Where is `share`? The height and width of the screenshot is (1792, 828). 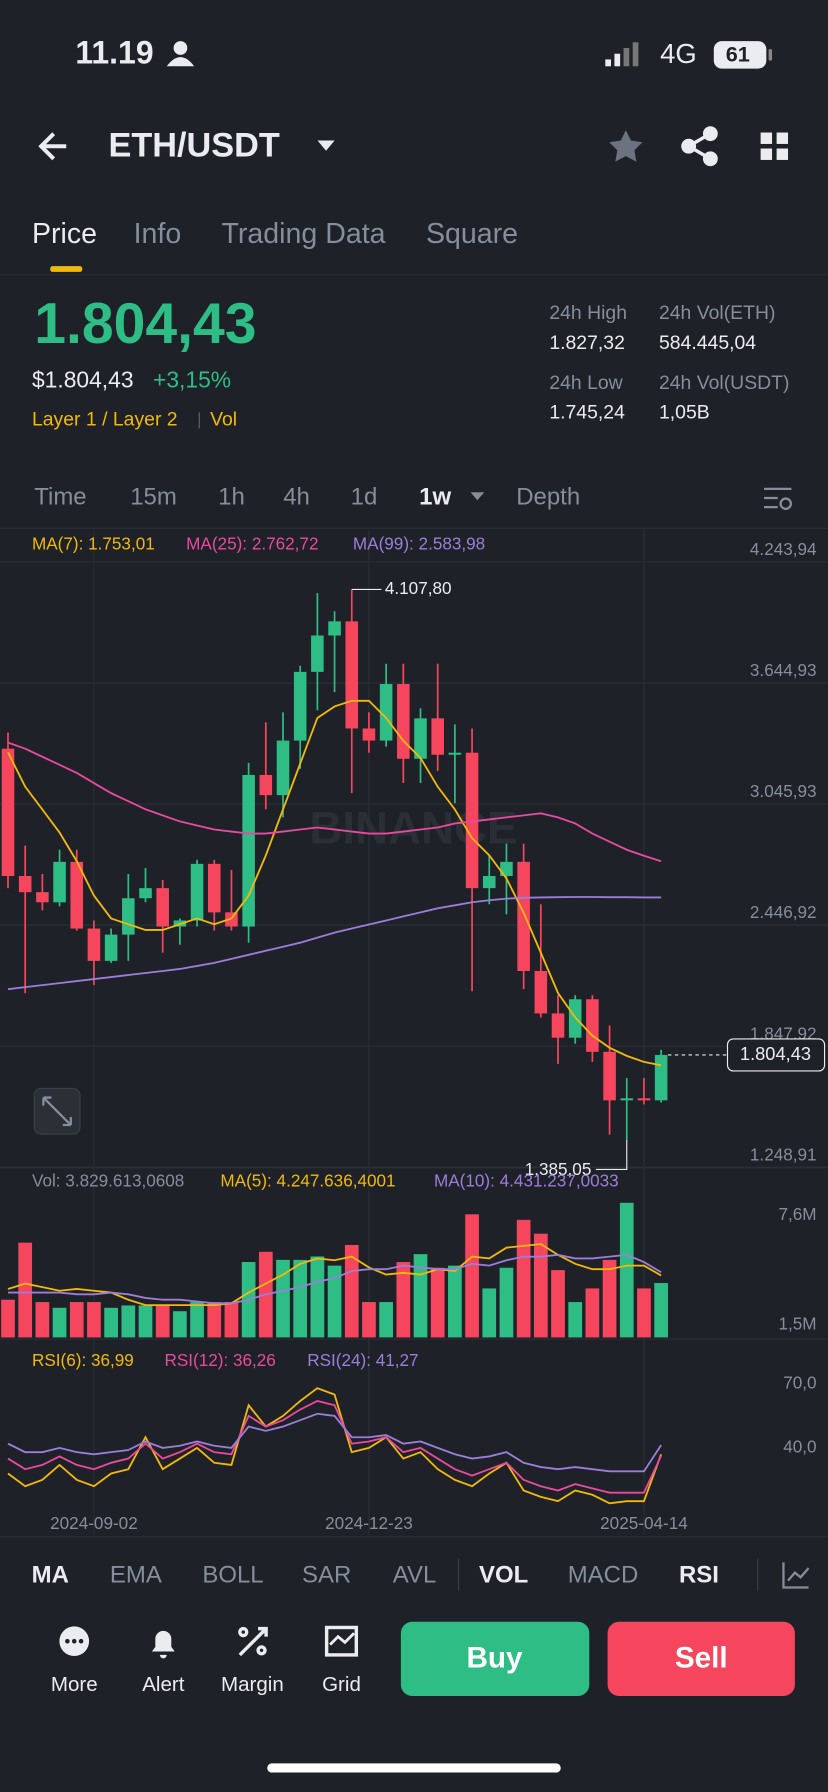 share is located at coordinates (699, 146).